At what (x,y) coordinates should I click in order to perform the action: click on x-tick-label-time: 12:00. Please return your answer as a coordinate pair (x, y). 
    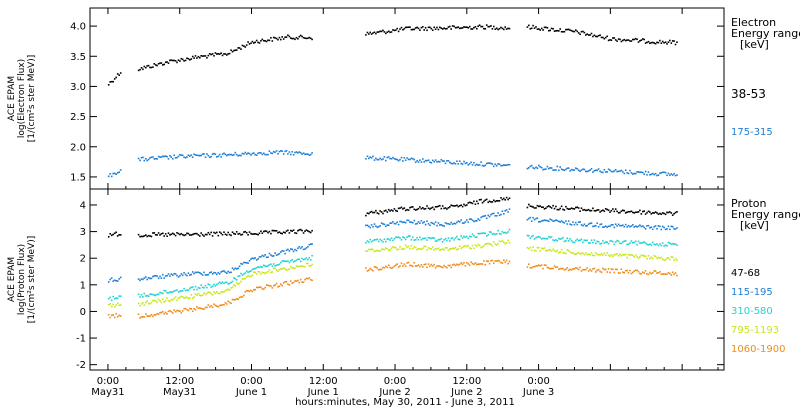
    Looking at the image, I should click on (466, 381).